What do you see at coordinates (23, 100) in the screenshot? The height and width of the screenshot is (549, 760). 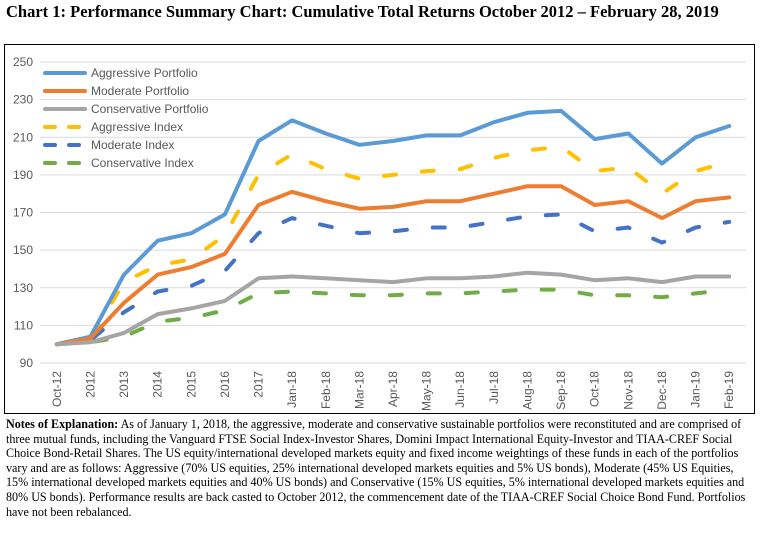 I see `y-tick-label: 230` at bounding box center [23, 100].